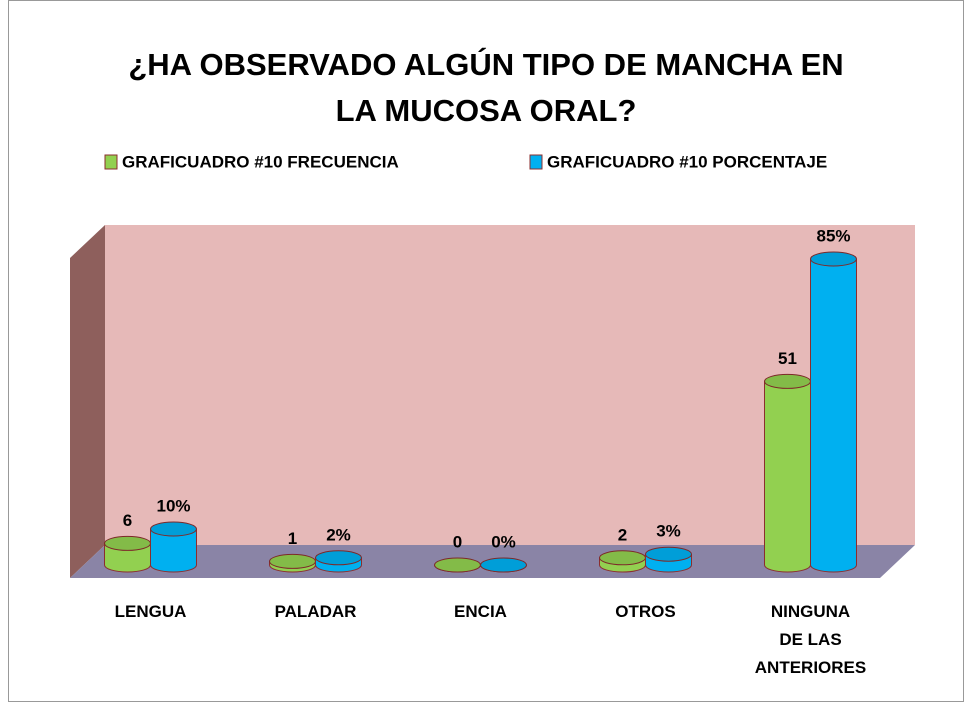 Image resolution: width=972 pixels, height=704 pixels. What do you see at coordinates (173, 505) in the screenshot?
I see `value-label: 10%` at bounding box center [173, 505].